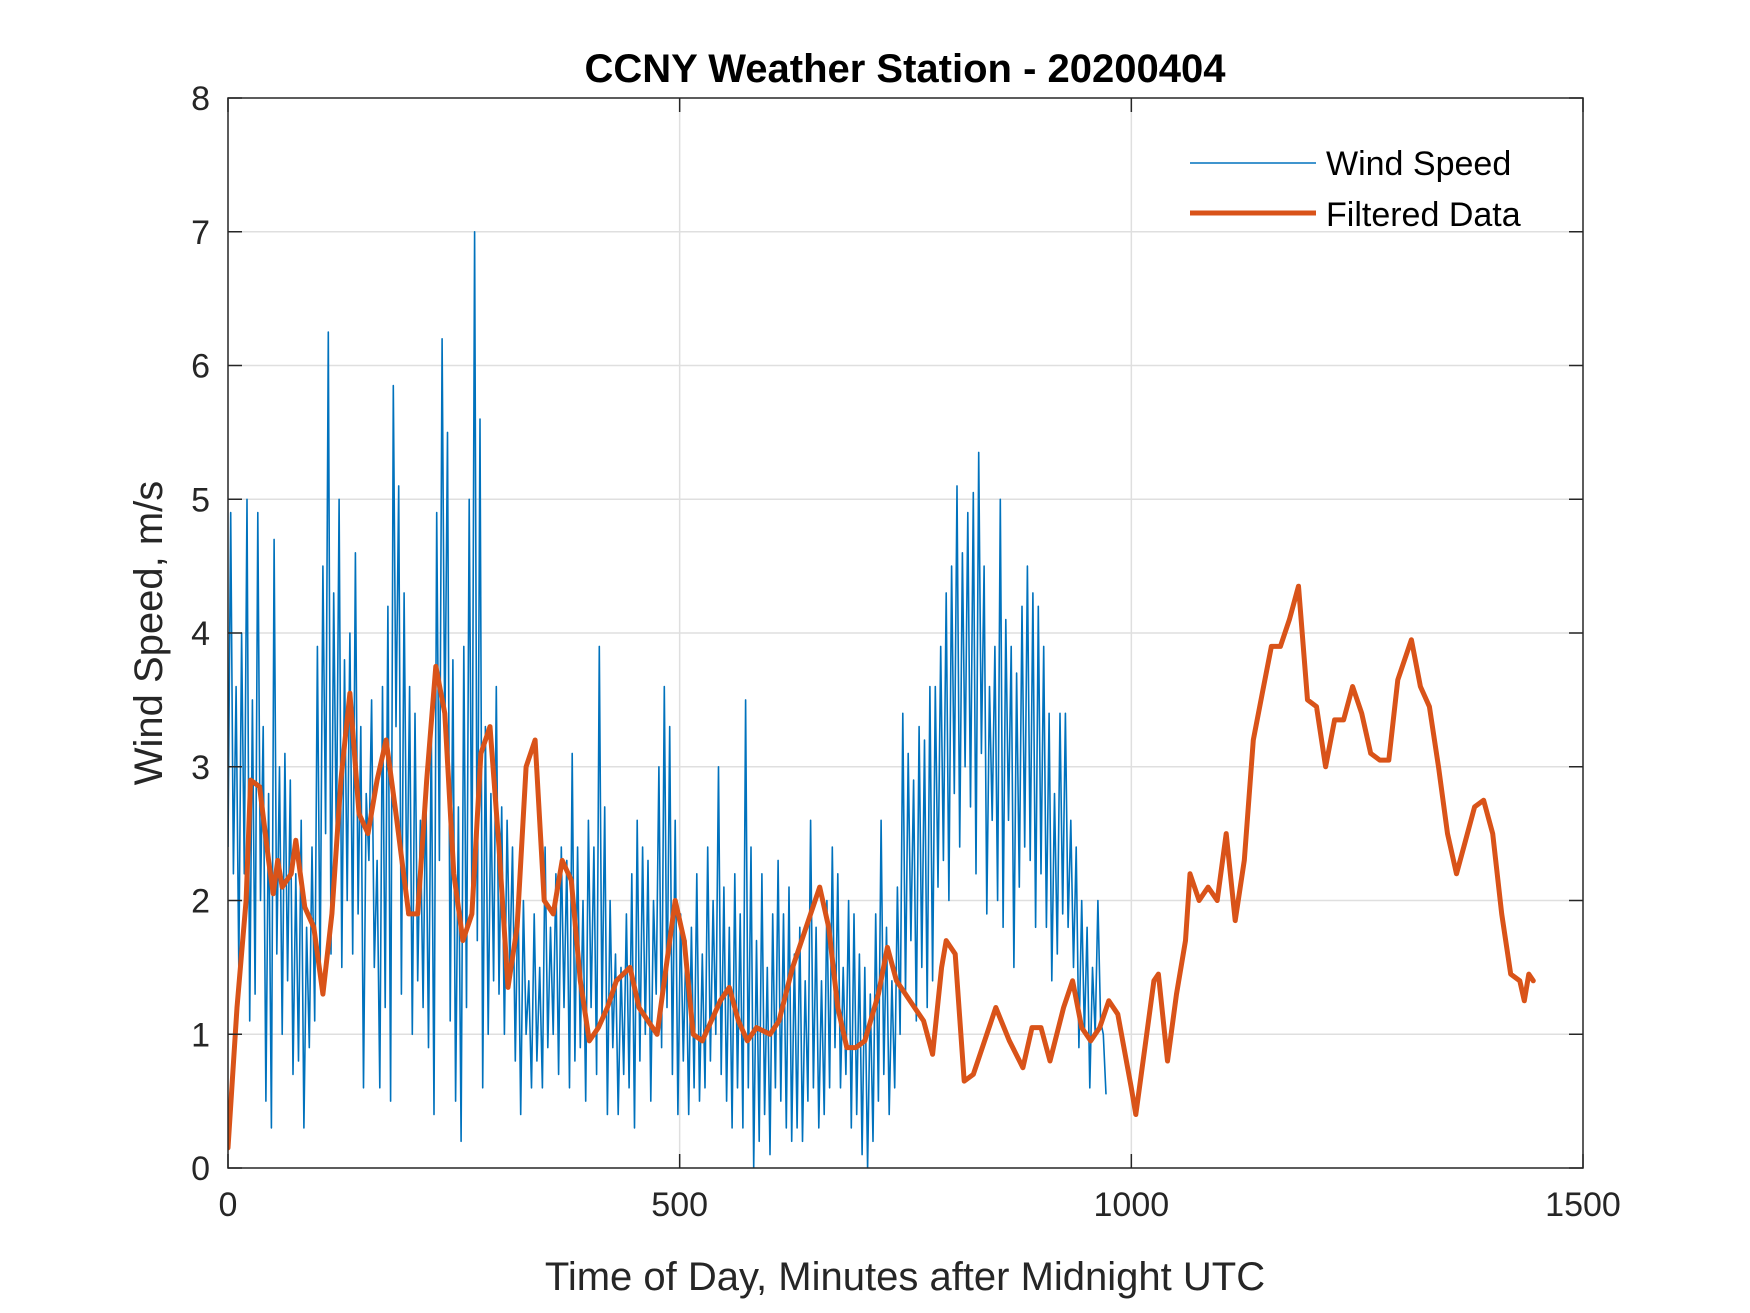  I want to click on x-tick-label: 0, so click(228, 1205).